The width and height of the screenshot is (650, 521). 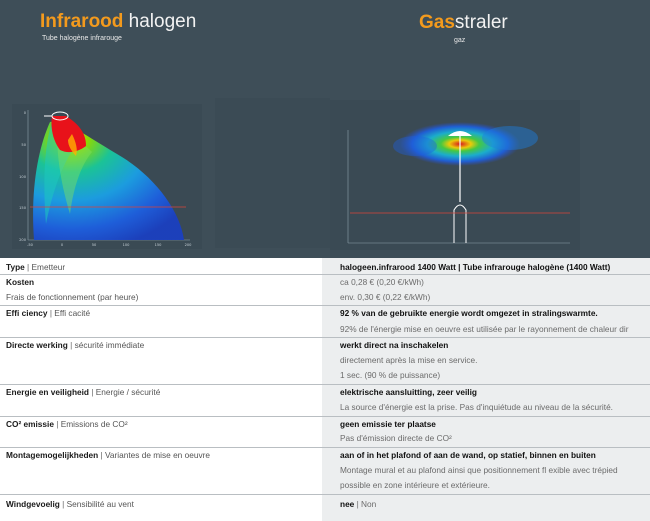 I want to click on x-tick-label: 150, so click(x=159, y=245).